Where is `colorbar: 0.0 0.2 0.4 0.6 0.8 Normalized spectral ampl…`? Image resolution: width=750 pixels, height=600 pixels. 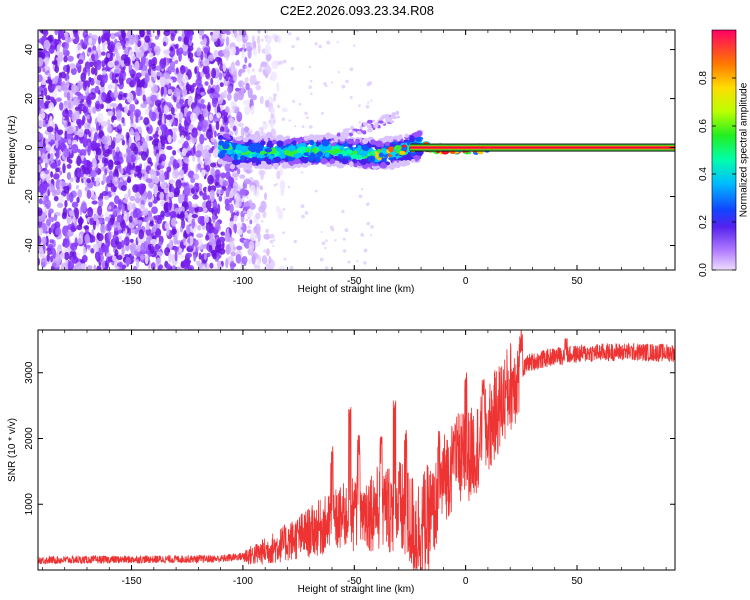
colorbar: 0.0 0.2 0.4 0.6 0.8 Normalized spectral ampl… is located at coordinates (724, 153).